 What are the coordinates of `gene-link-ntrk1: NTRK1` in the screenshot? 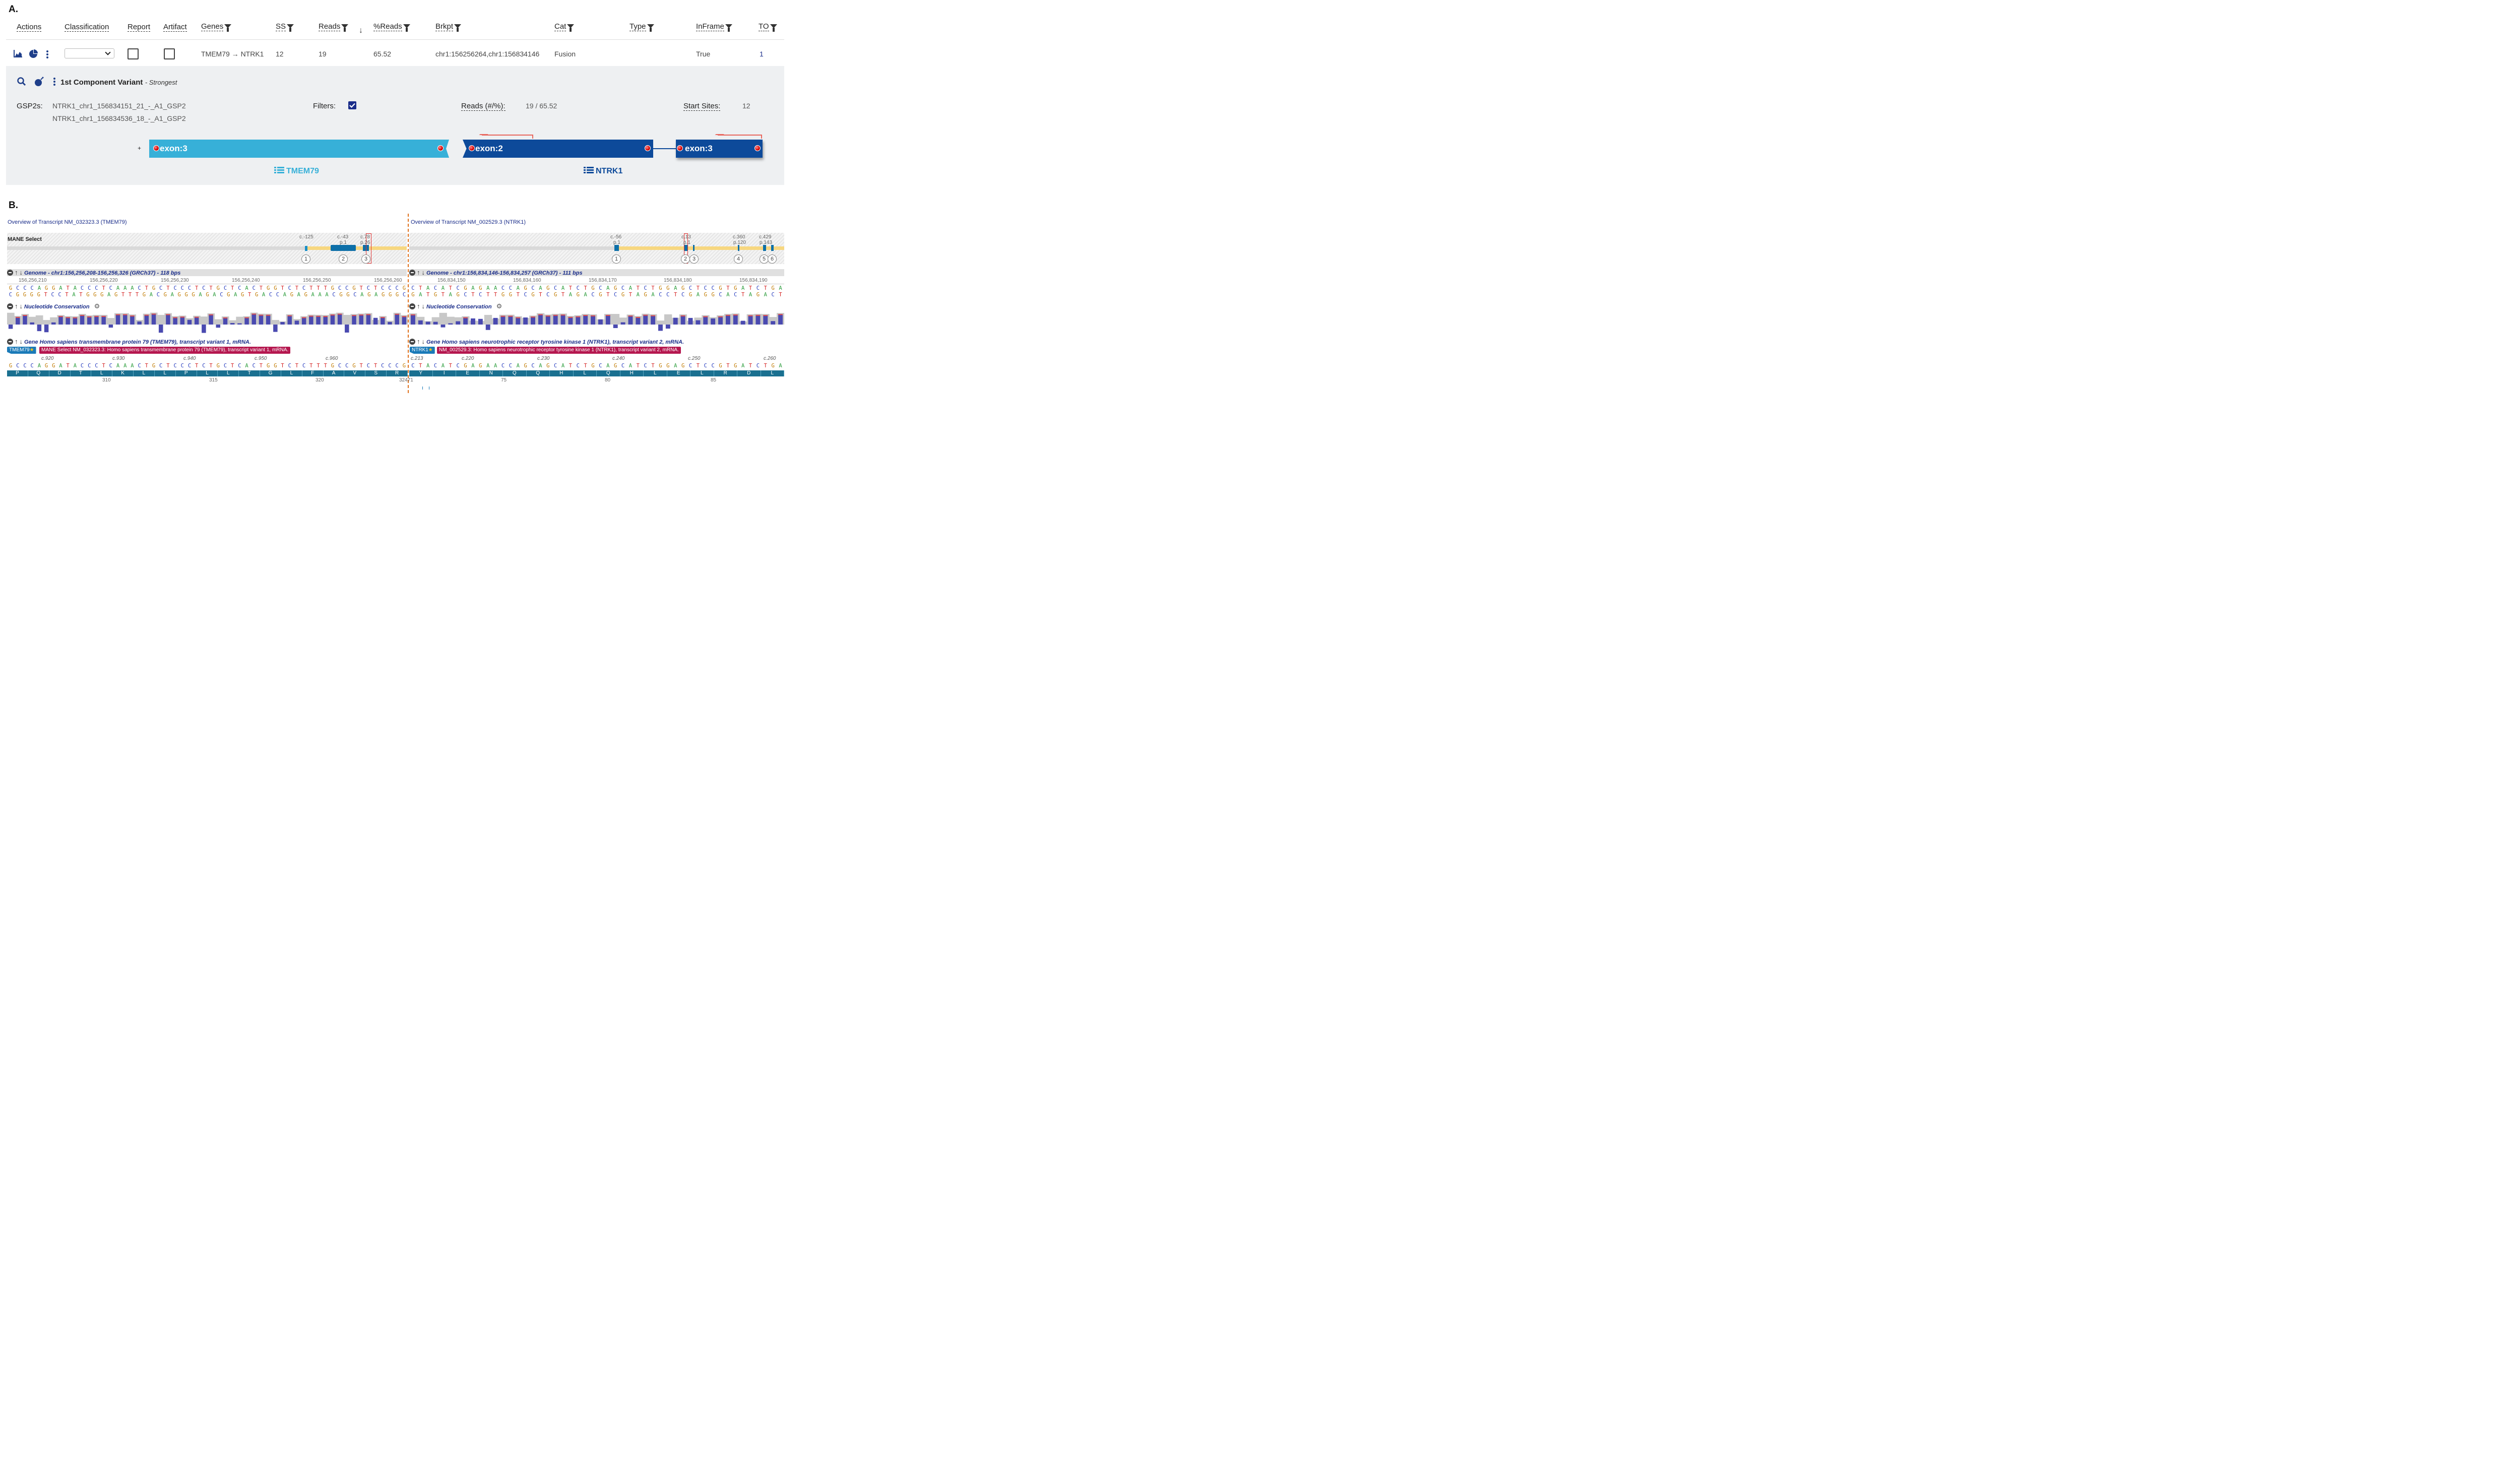 It's located at (603, 171).